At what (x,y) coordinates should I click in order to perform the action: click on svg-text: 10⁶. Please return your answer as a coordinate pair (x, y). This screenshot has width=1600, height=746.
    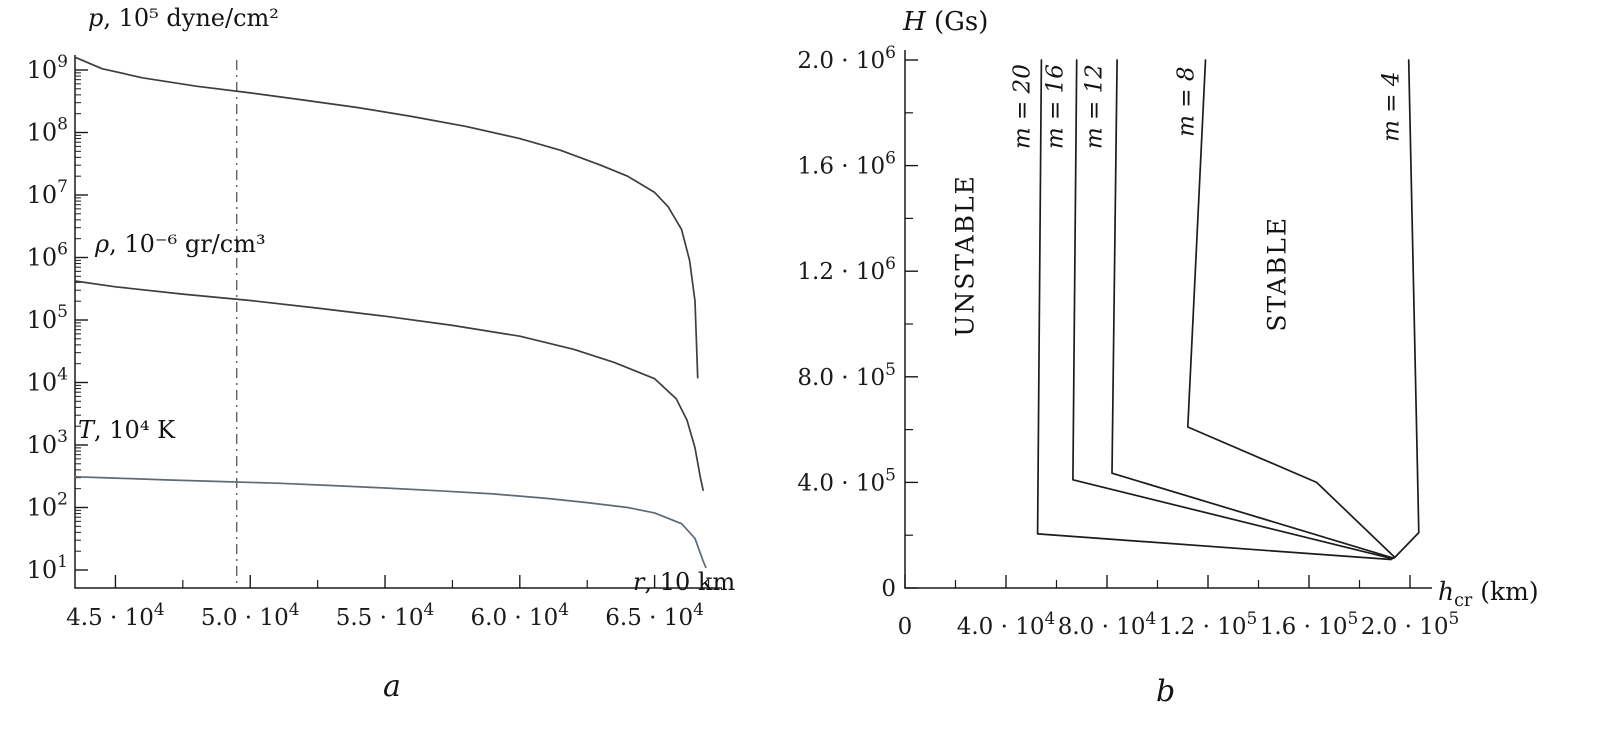
    Looking at the image, I should click on (47, 256).